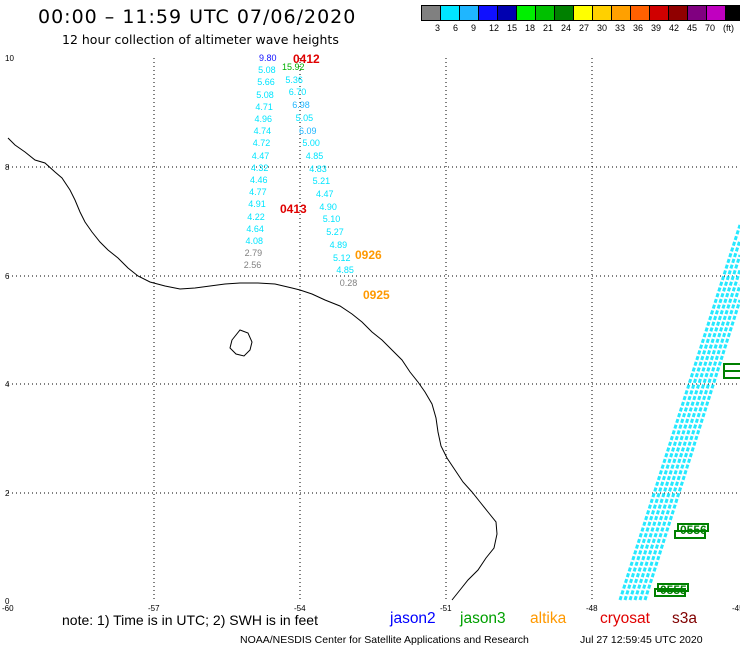  I want to click on wave-height-label: 5.00, so click(311, 143).